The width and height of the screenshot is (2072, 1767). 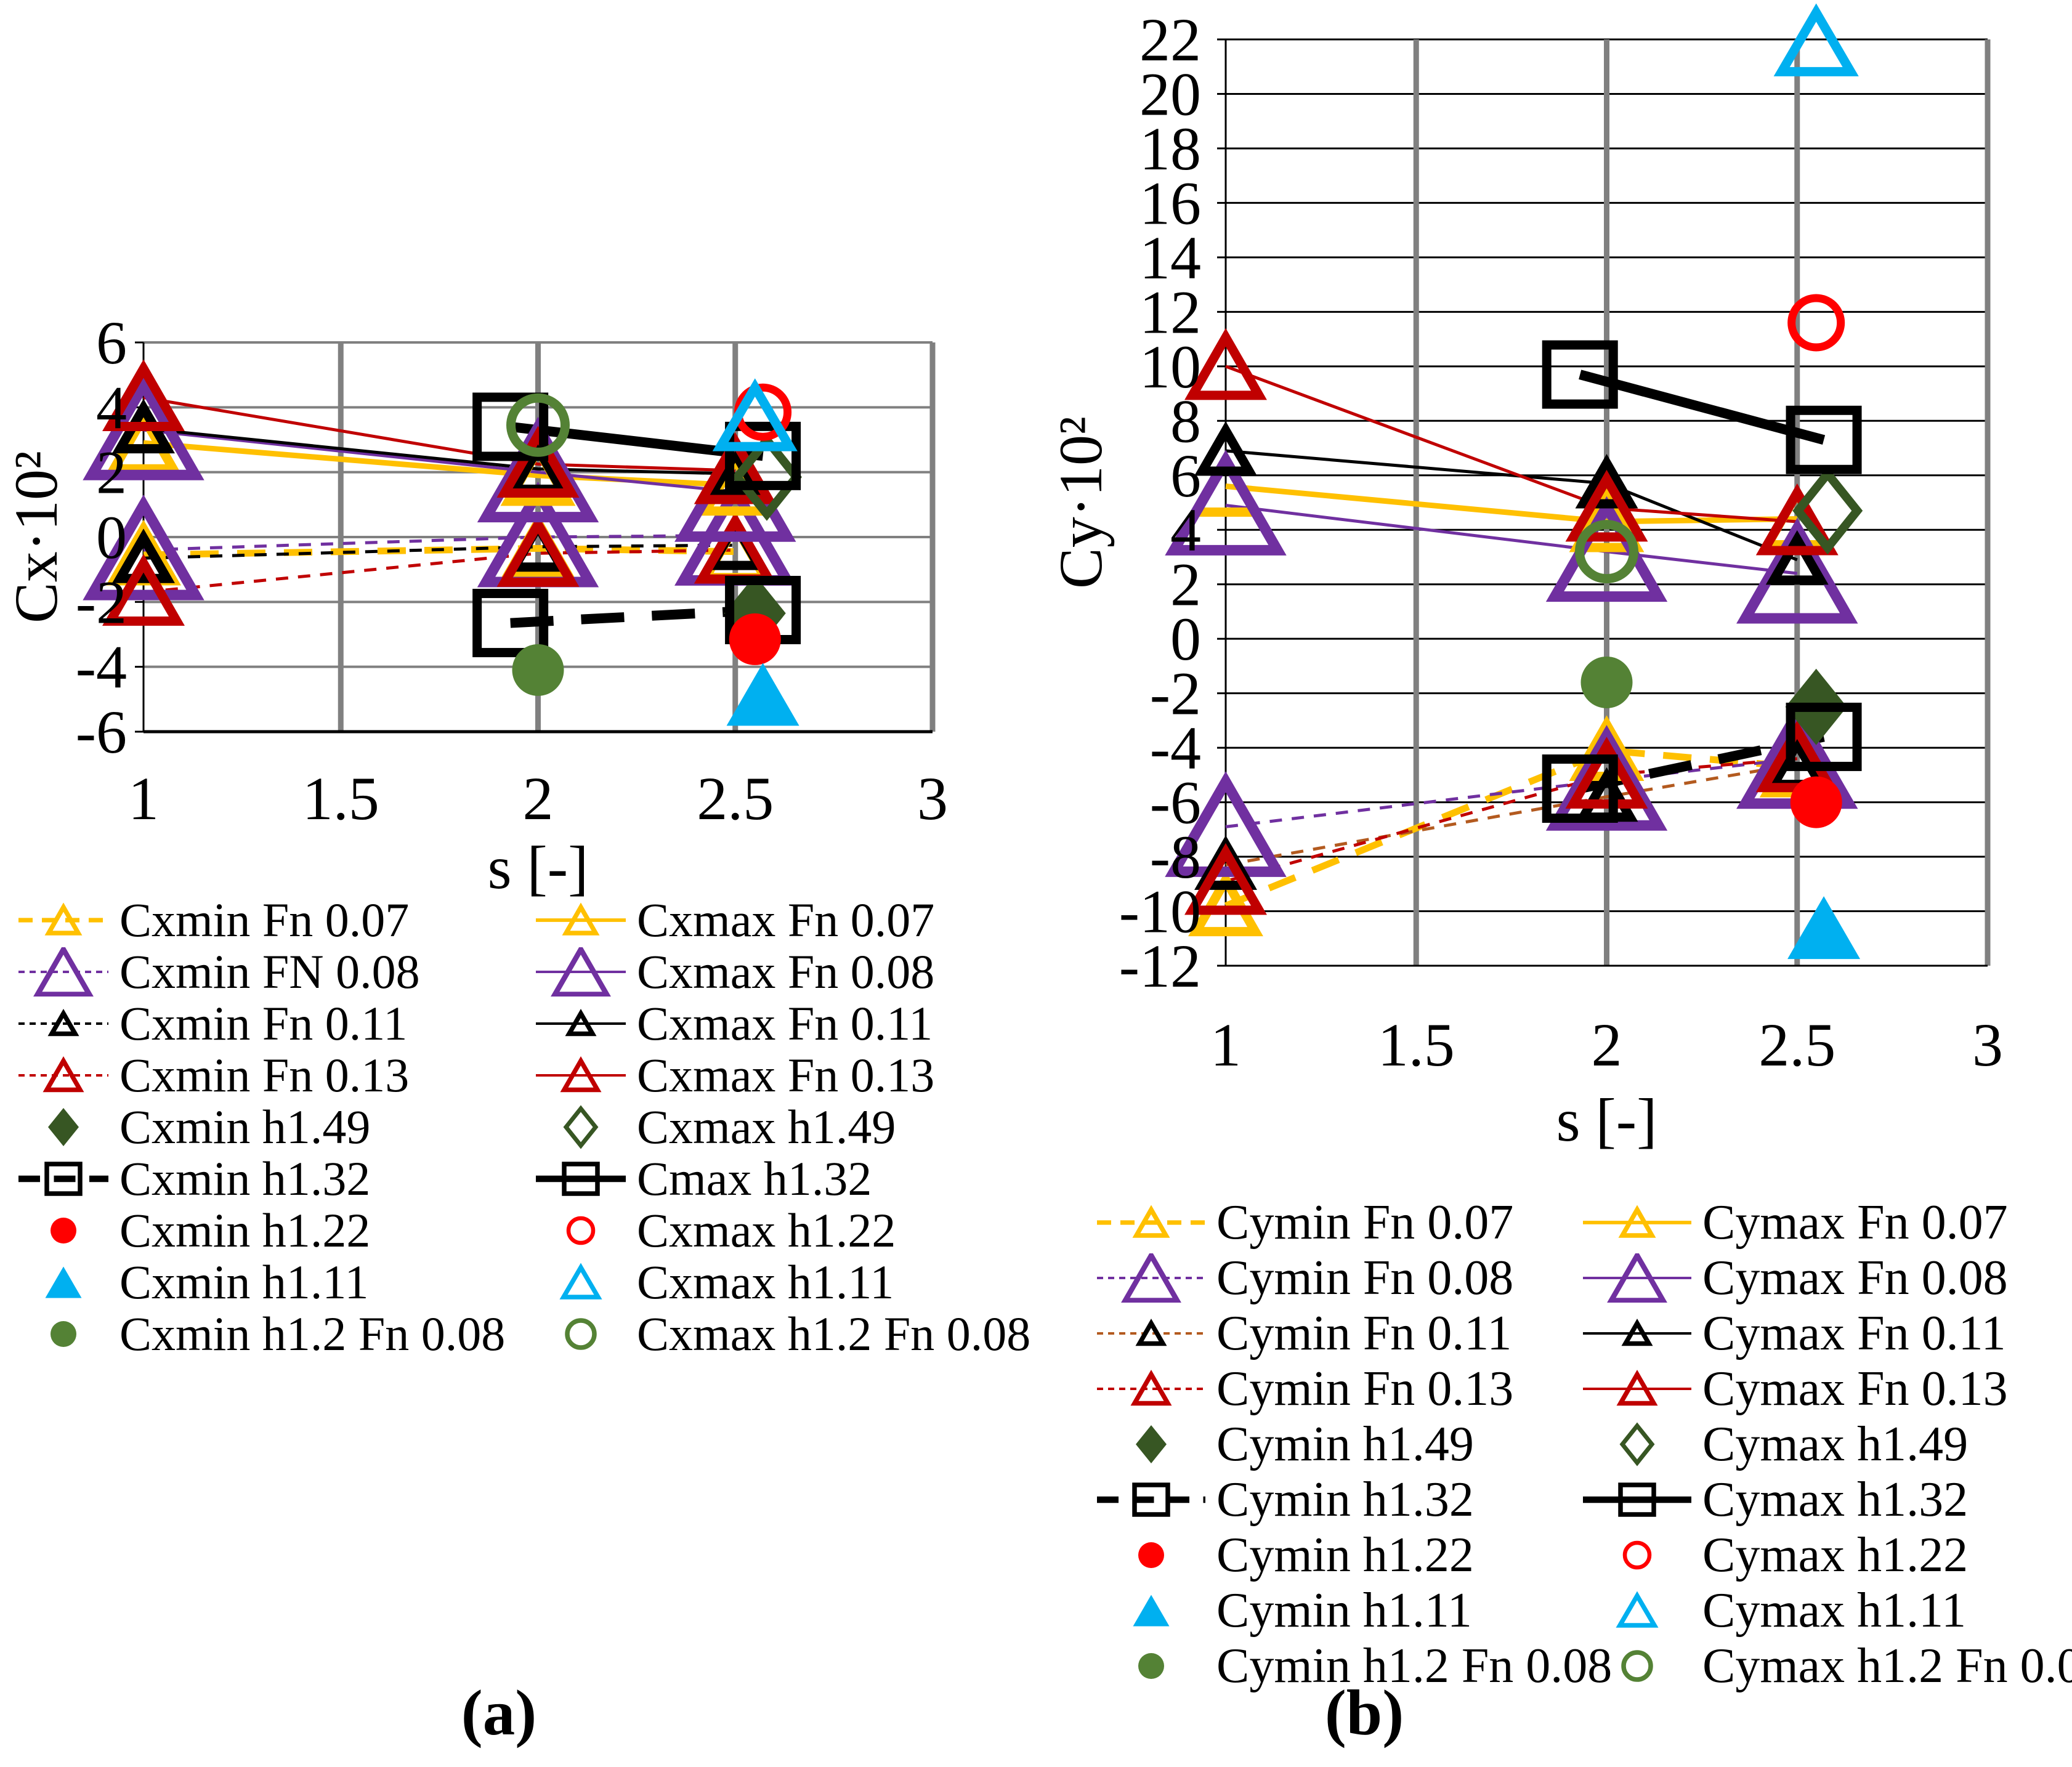 I want to click on series-line-cymin-fn007, so click(x=1511, y=827).